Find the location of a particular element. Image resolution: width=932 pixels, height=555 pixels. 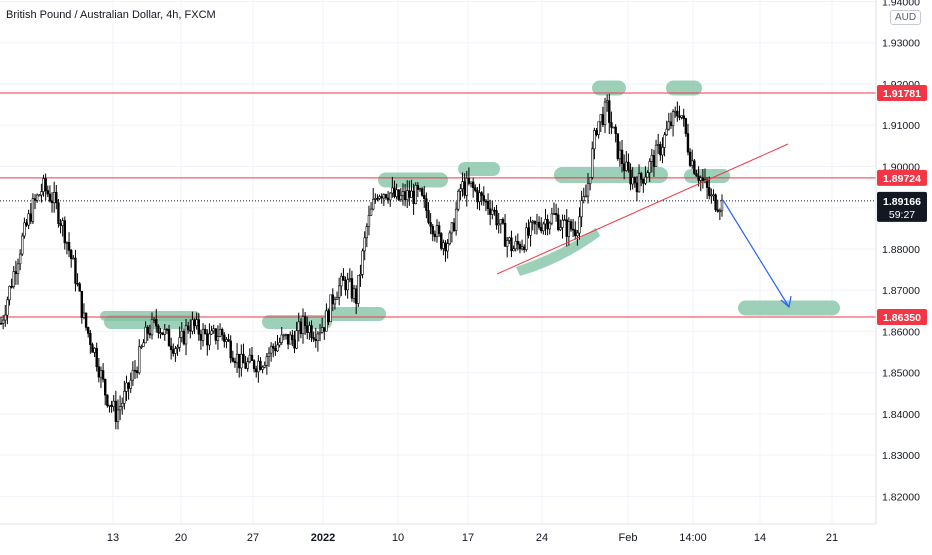

projection-arrow is located at coordinates (756, 253).